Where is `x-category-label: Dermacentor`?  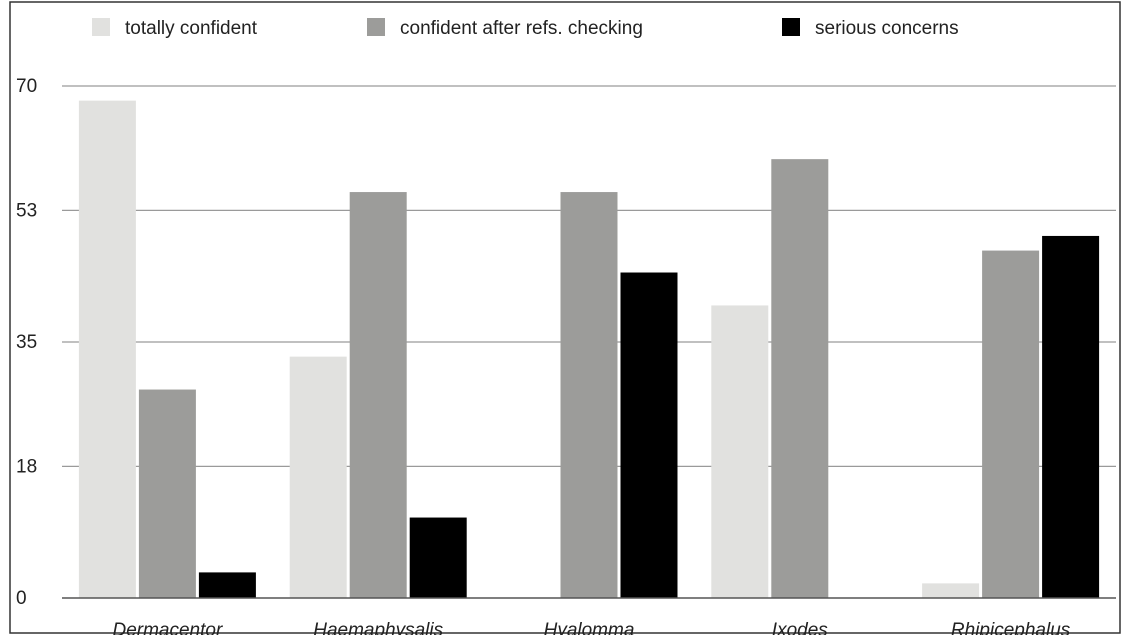 x-category-label: Dermacentor is located at coordinates (167, 627).